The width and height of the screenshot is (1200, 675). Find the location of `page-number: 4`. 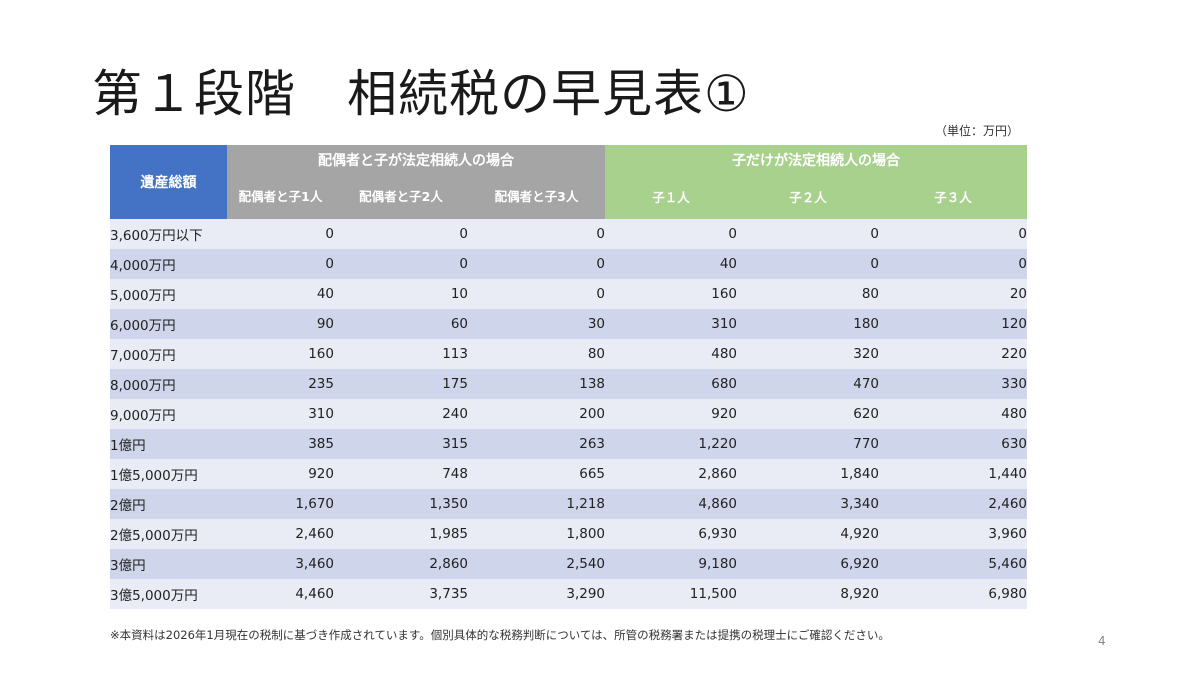

page-number: 4 is located at coordinates (1102, 641).